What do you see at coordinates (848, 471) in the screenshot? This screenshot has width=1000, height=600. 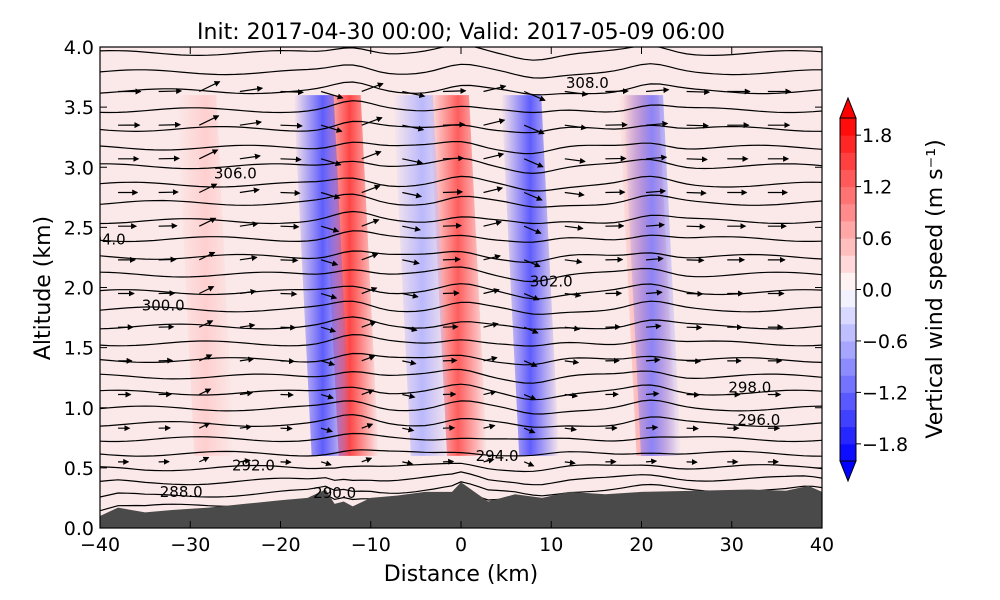 I see `colorbar-min-extend` at bounding box center [848, 471].